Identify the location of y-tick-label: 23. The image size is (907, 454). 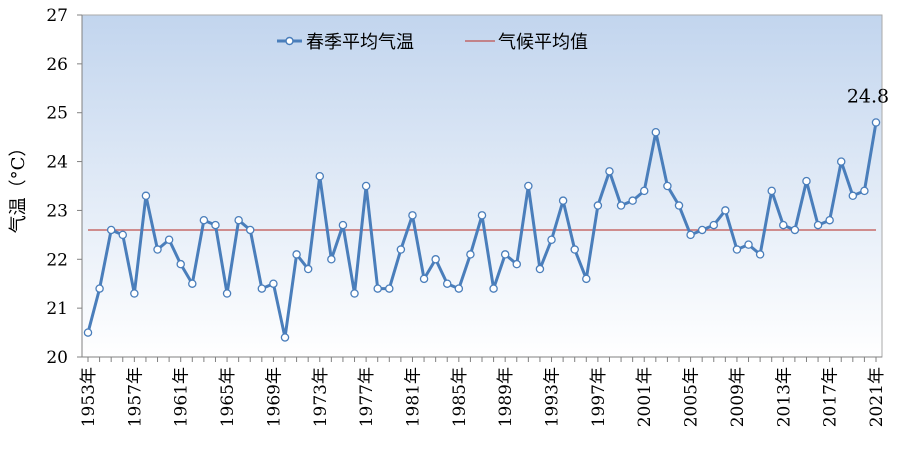
(57, 211).